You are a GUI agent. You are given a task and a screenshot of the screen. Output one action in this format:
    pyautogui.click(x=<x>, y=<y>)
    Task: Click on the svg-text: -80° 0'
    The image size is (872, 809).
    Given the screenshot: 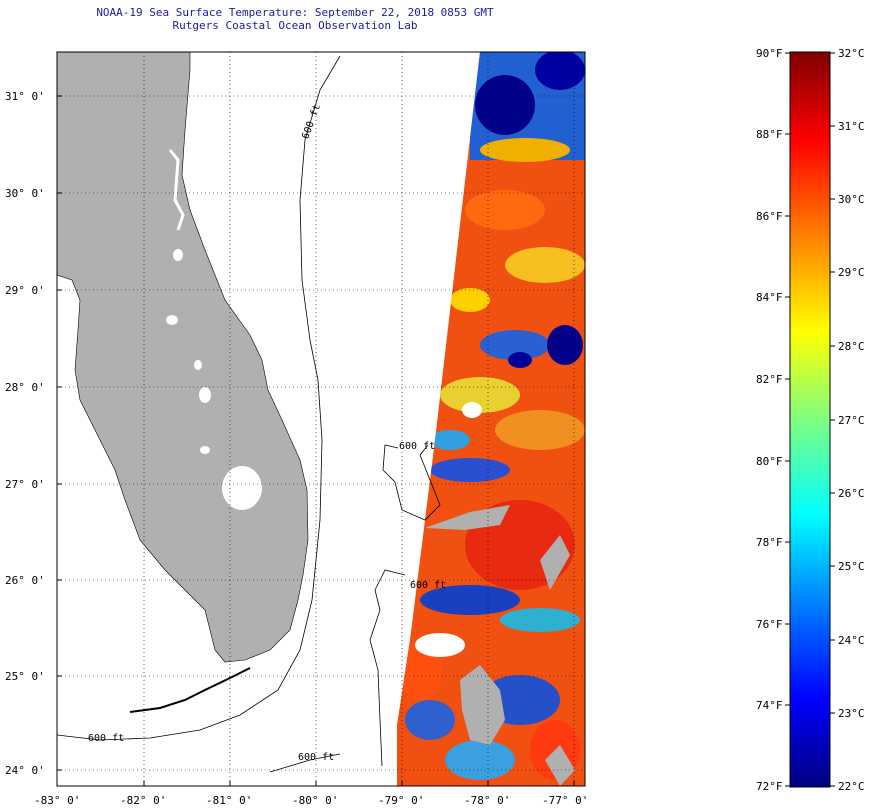 What is the action you would take?
    pyautogui.click(x=315, y=800)
    